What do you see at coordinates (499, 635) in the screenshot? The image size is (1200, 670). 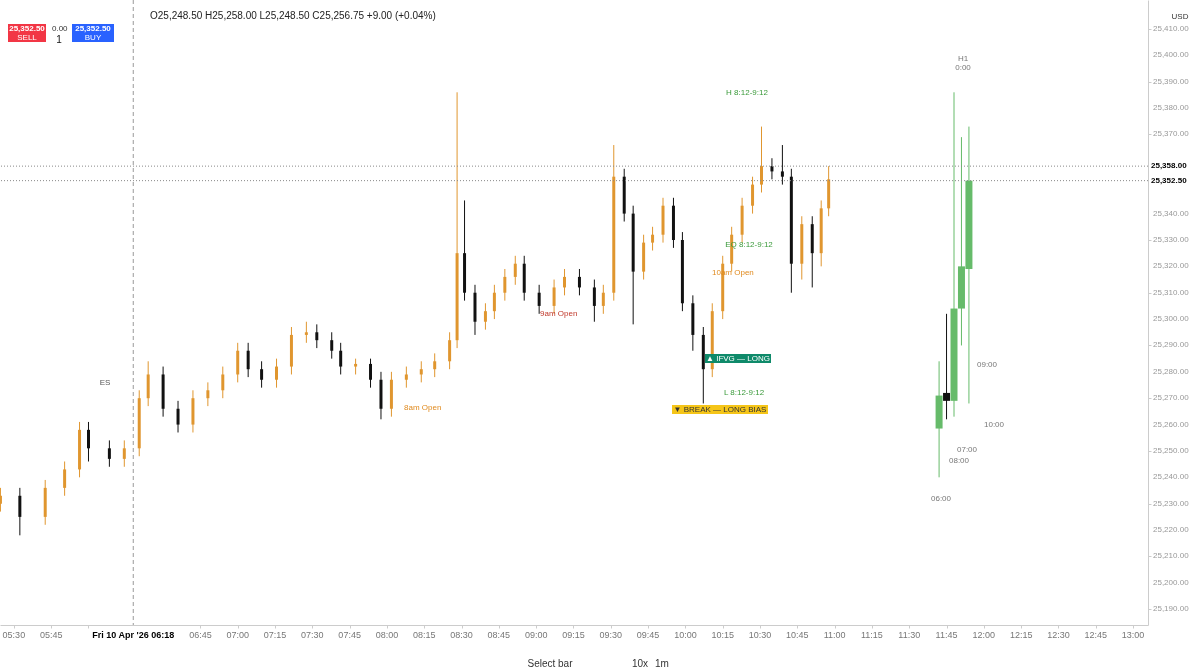 I see `x-tick-label: 08:45` at bounding box center [499, 635].